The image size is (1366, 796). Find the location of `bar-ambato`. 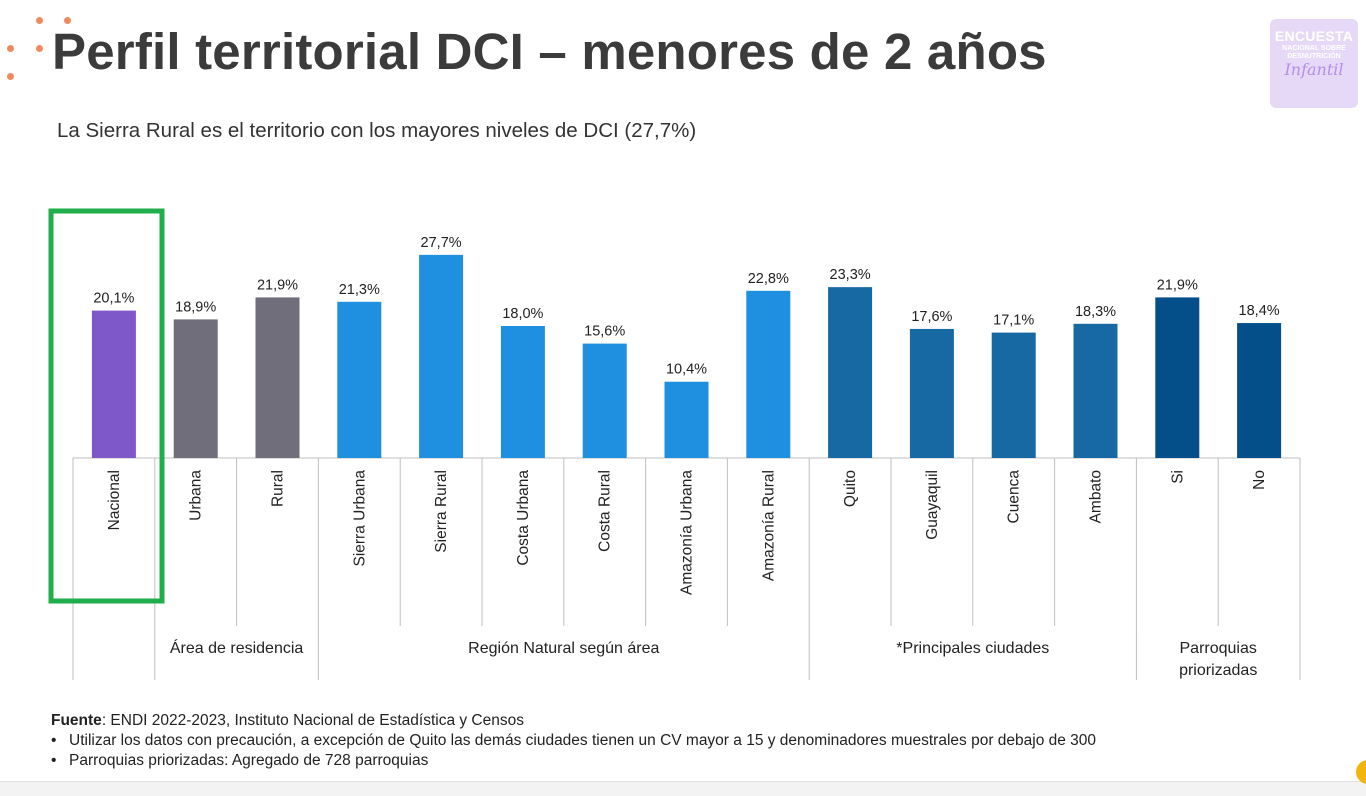

bar-ambato is located at coordinates (1095, 390).